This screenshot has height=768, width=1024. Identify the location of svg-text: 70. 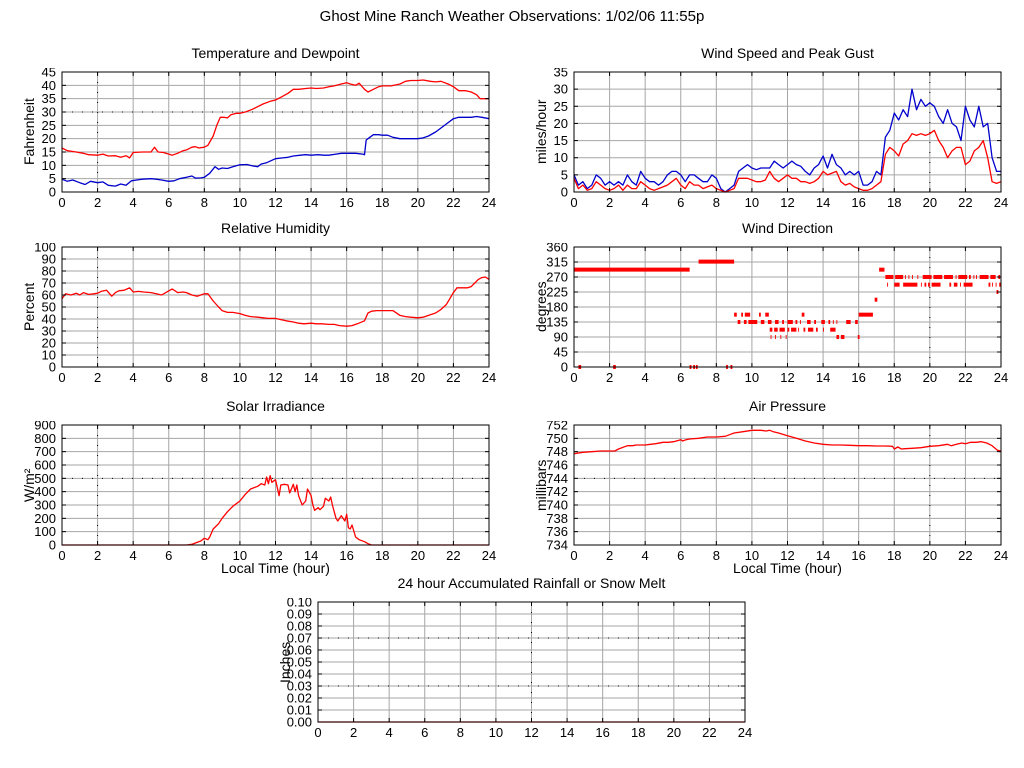
(49, 283).